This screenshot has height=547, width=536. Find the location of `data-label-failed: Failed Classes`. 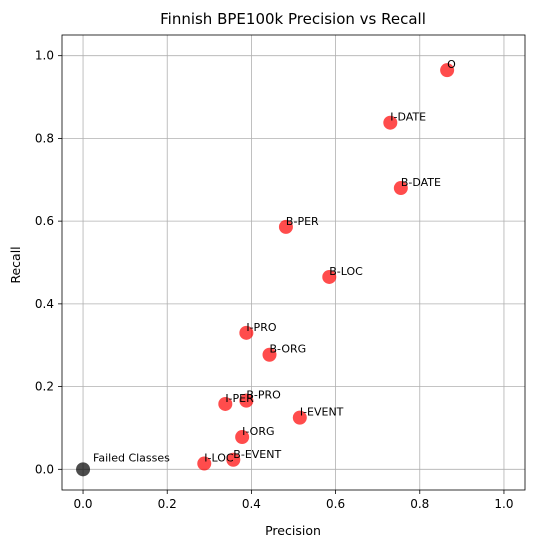

data-label-failed: Failed Classes is located at coordinates (131, 457).